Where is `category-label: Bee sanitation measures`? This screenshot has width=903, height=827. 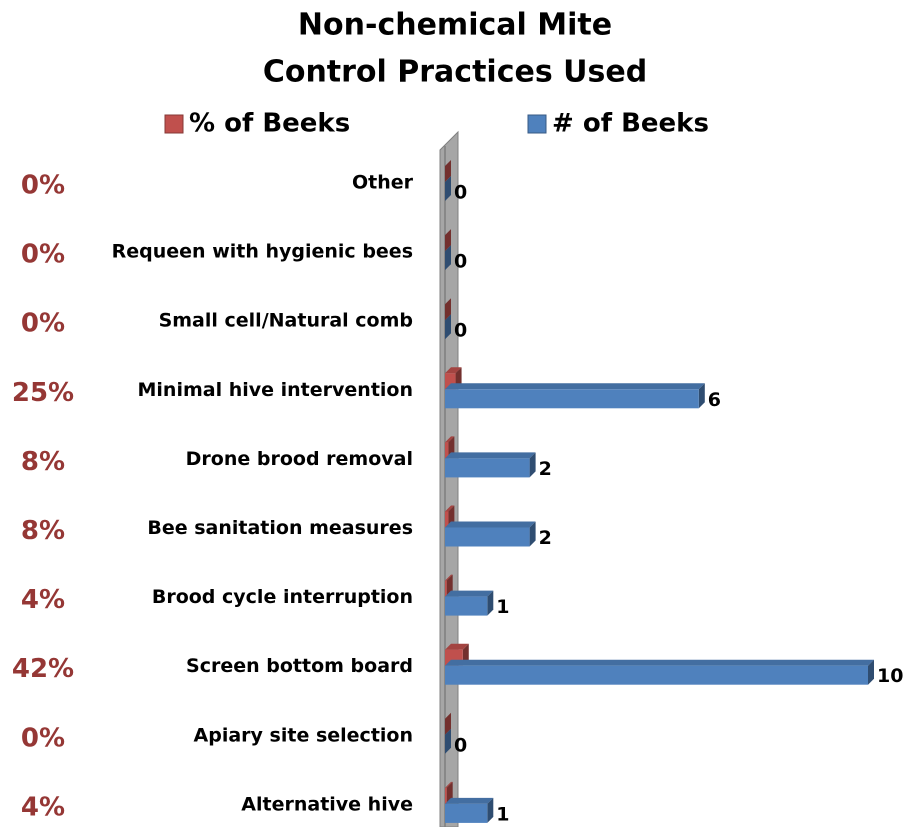 category-label: Bee sanitation measures is located at coordinates (280, 528).